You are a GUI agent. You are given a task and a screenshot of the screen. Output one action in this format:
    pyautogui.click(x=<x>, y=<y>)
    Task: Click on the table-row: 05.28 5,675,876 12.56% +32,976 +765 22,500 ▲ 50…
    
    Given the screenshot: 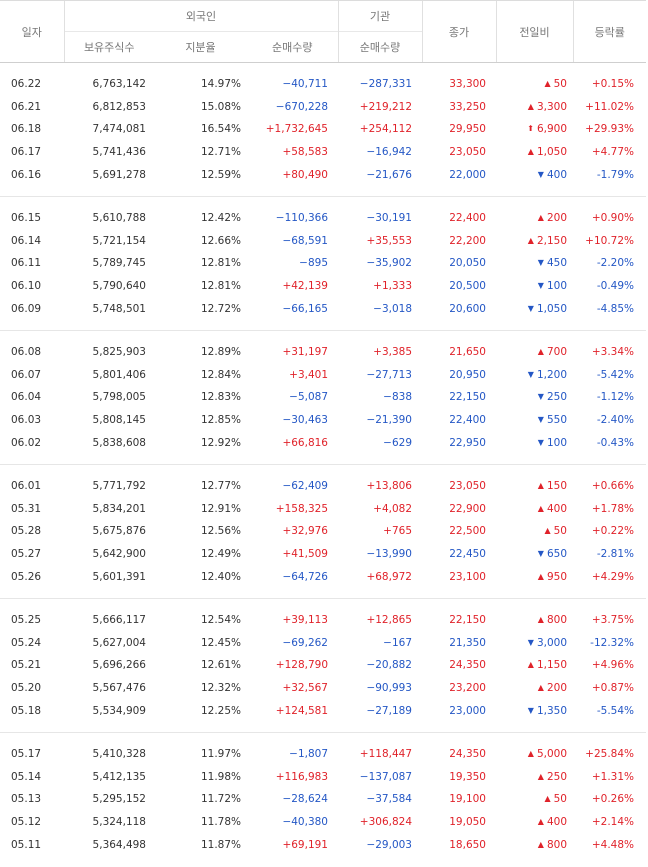 What is the action you would take?
    pyautogui.click(x=323, y=531)
    